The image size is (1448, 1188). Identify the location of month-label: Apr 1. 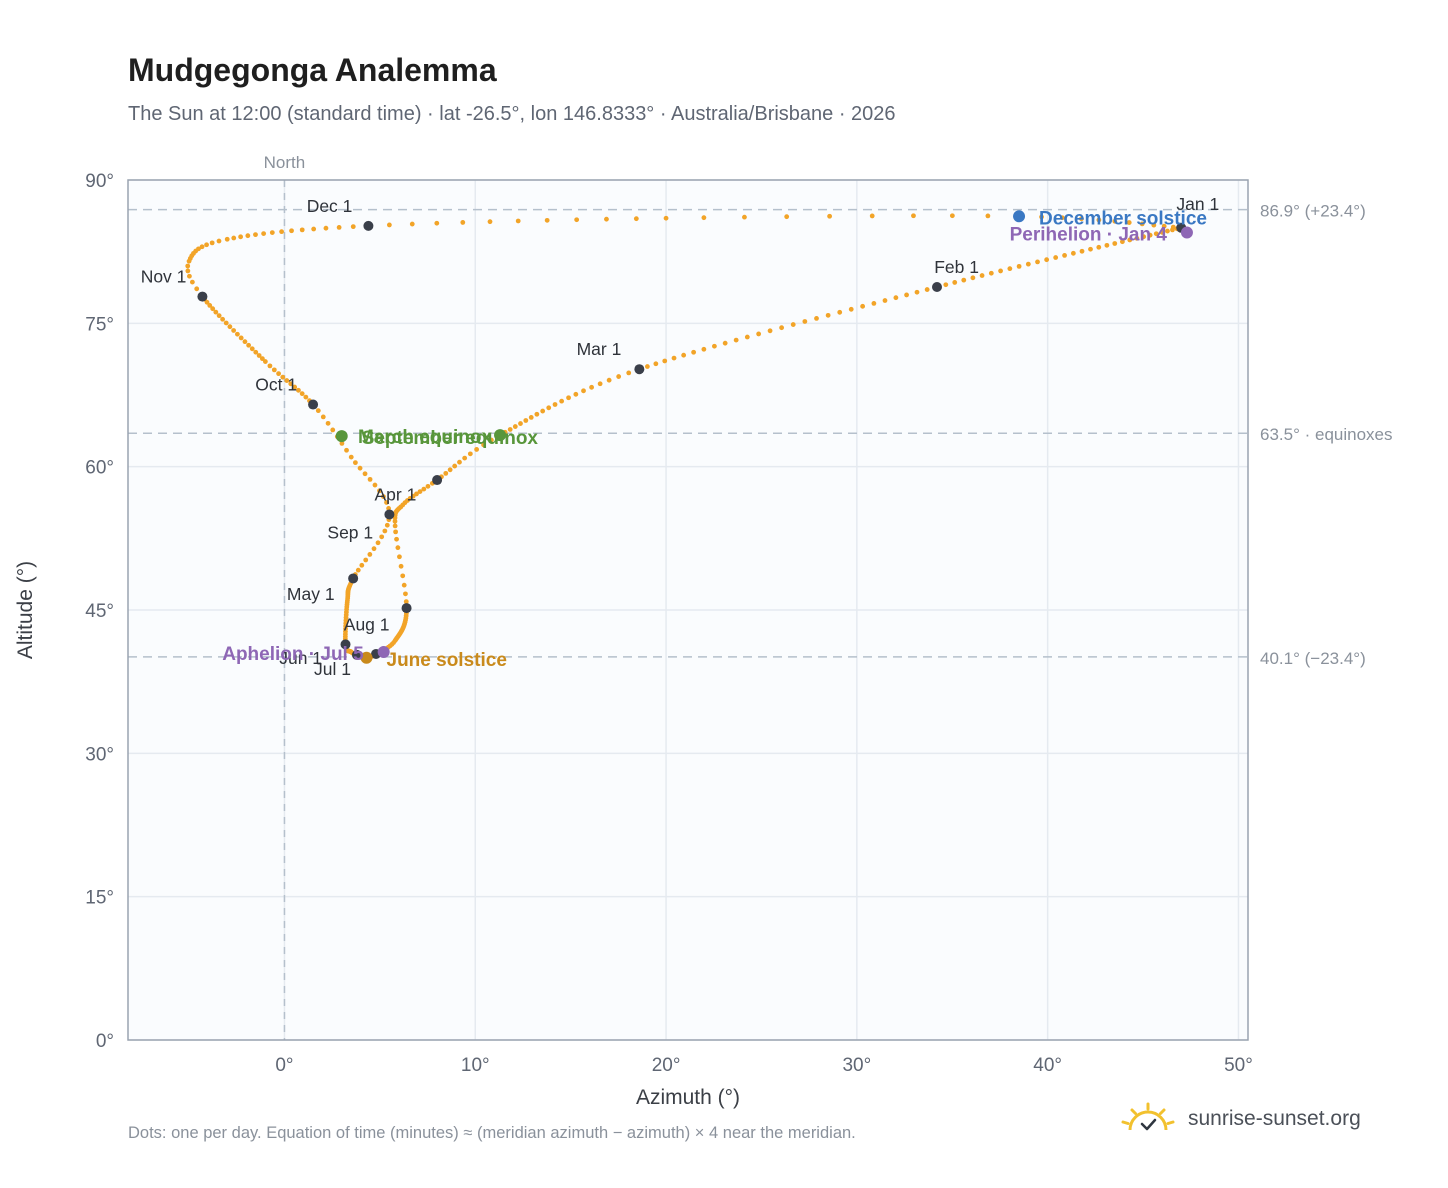
(395, 494).